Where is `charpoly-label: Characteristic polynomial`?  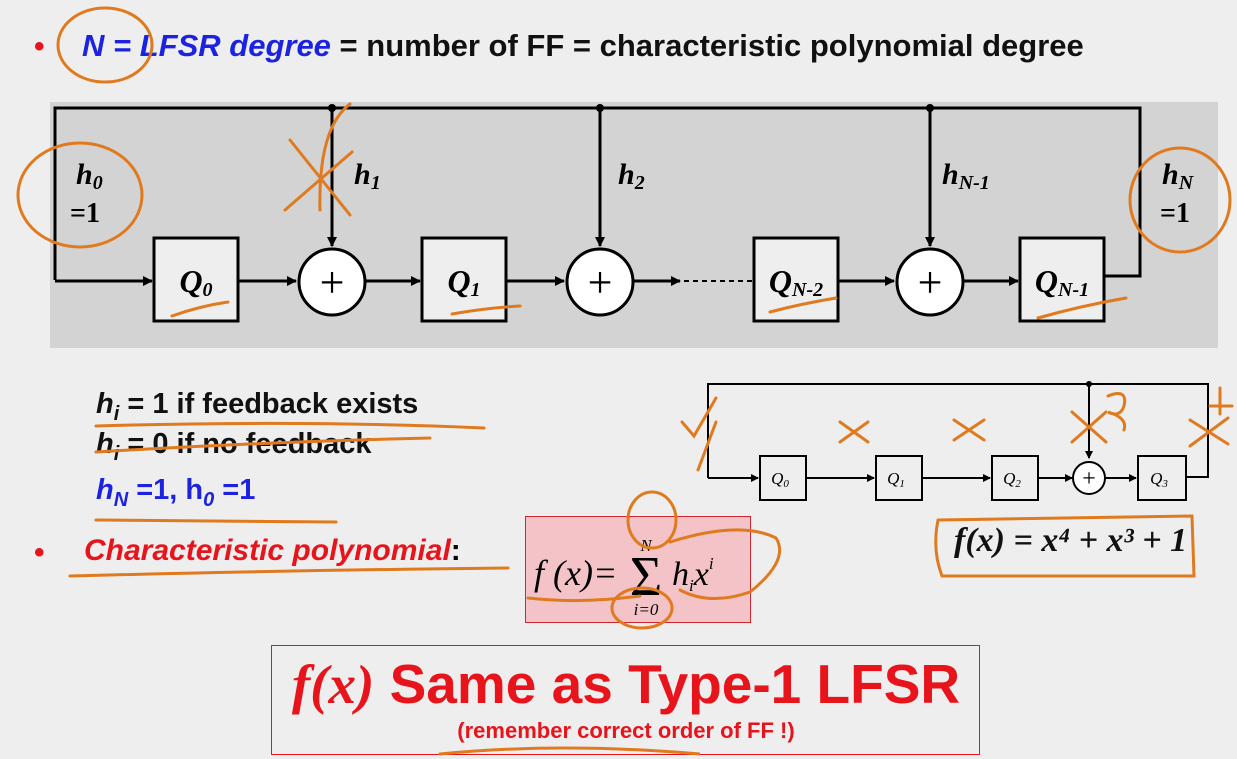 charpoly-label: Characteristic polynomial is located at coordinates (267, 550).